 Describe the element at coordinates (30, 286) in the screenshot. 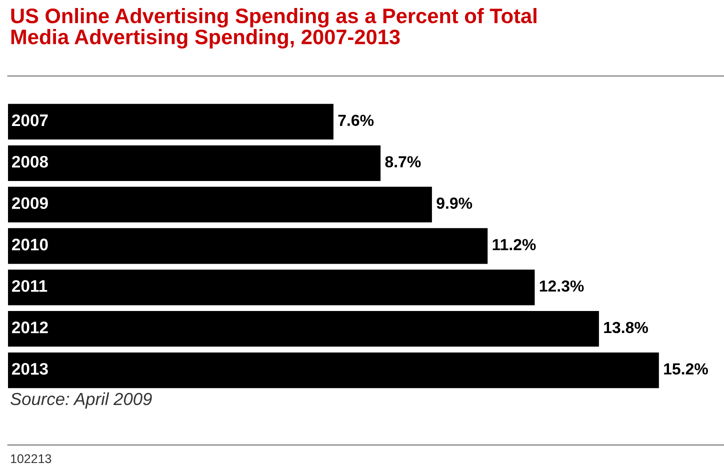

I see `y-tick-label: 2011` at that location.